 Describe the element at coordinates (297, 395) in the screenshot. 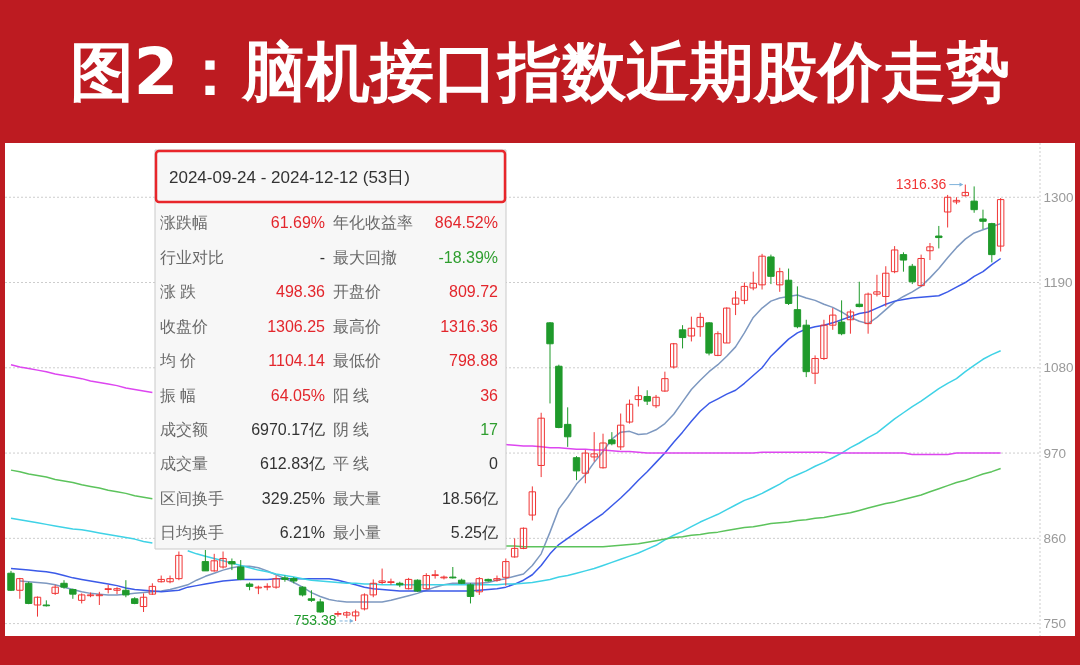

I see `text: 64.05%` at that location.